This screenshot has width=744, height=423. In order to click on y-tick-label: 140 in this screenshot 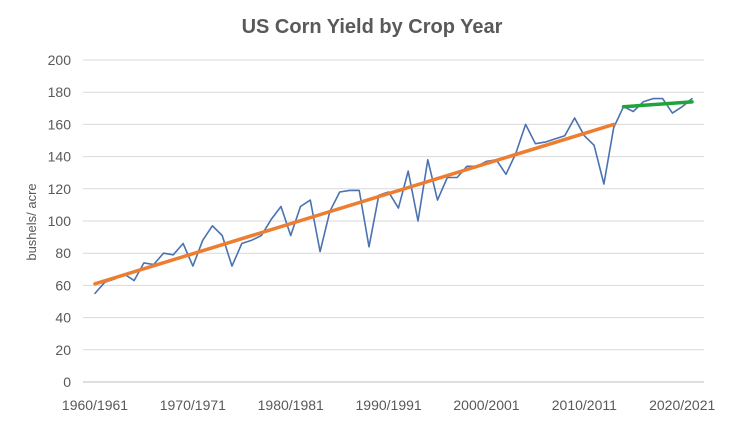, I will do `click(60, 157)`.